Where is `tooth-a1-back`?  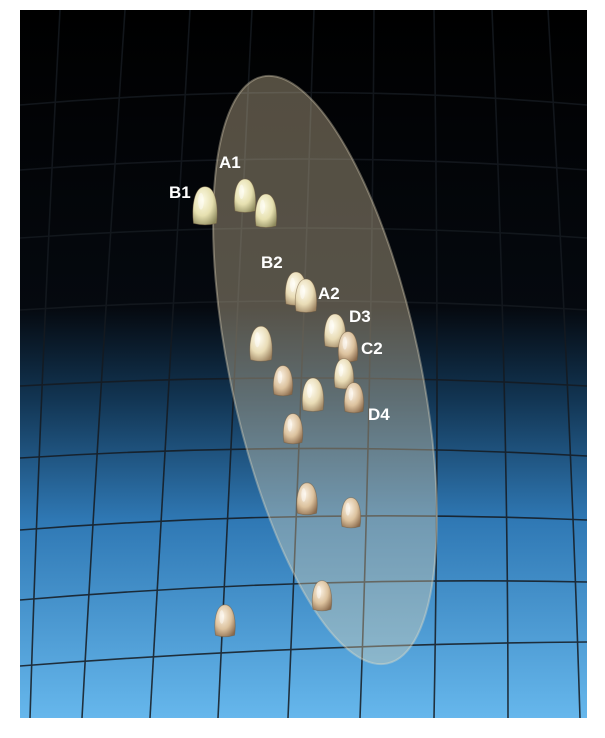
tooth-a1-back is located at coordinates (266, 210).